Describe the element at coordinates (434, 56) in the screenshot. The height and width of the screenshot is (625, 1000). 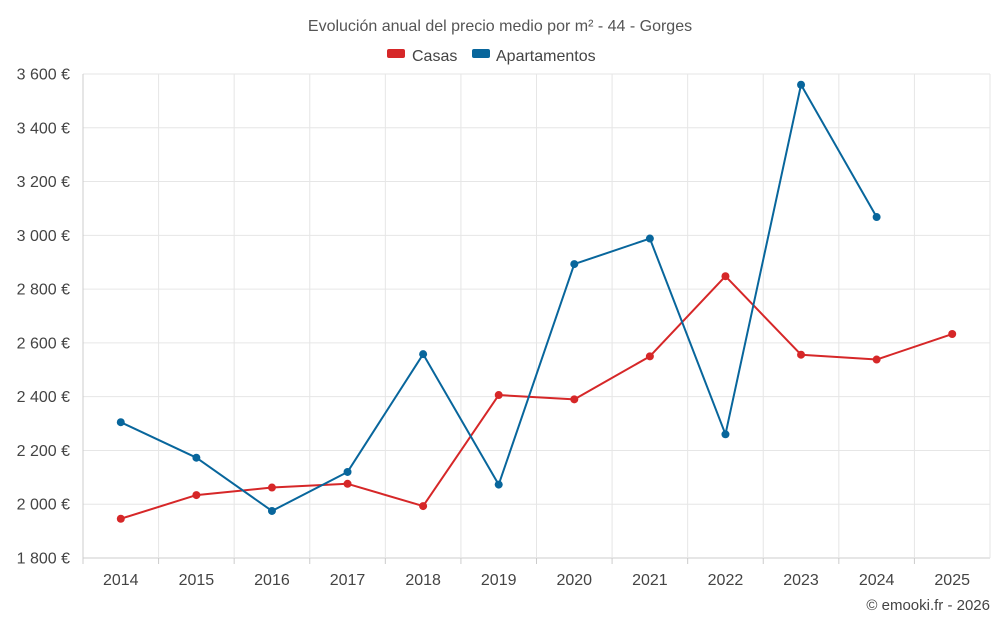
I see `legend-label-casas: Casas` at that location.